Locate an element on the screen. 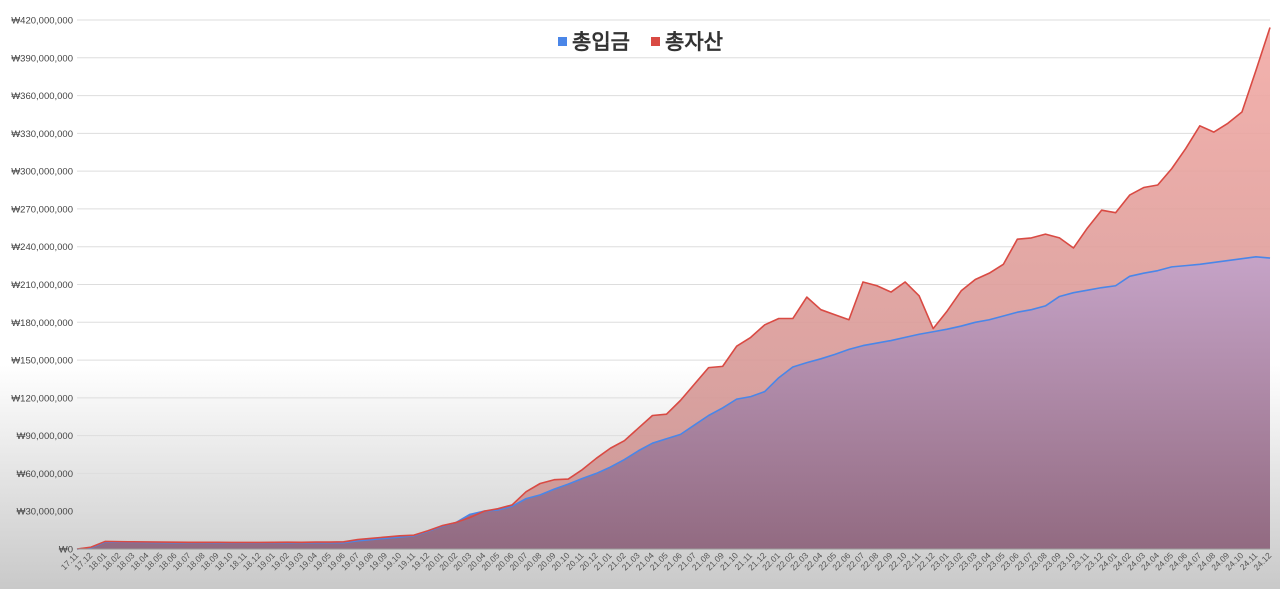 The width and height of the screenshot is (1280, 589). y-tick-label: ₩360,000,000 is located at coordinates (42, 96).